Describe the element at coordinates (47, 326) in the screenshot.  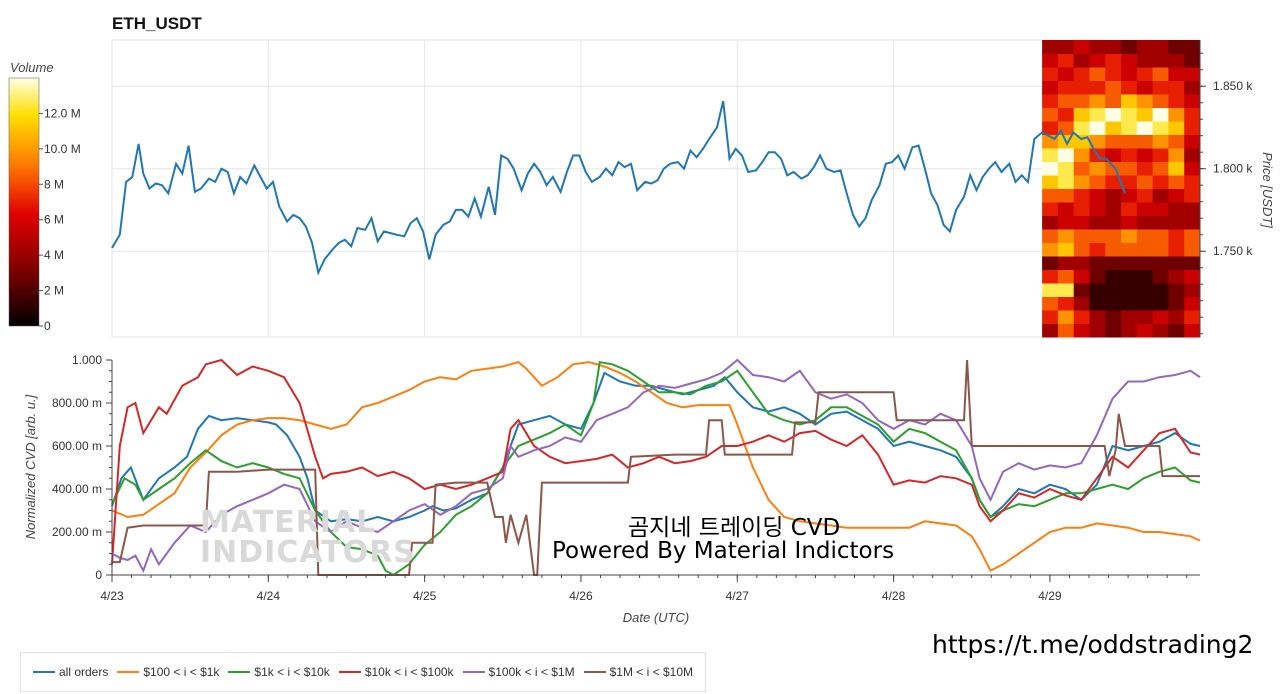
I see `colorbar-tick-label: 0` at that location.